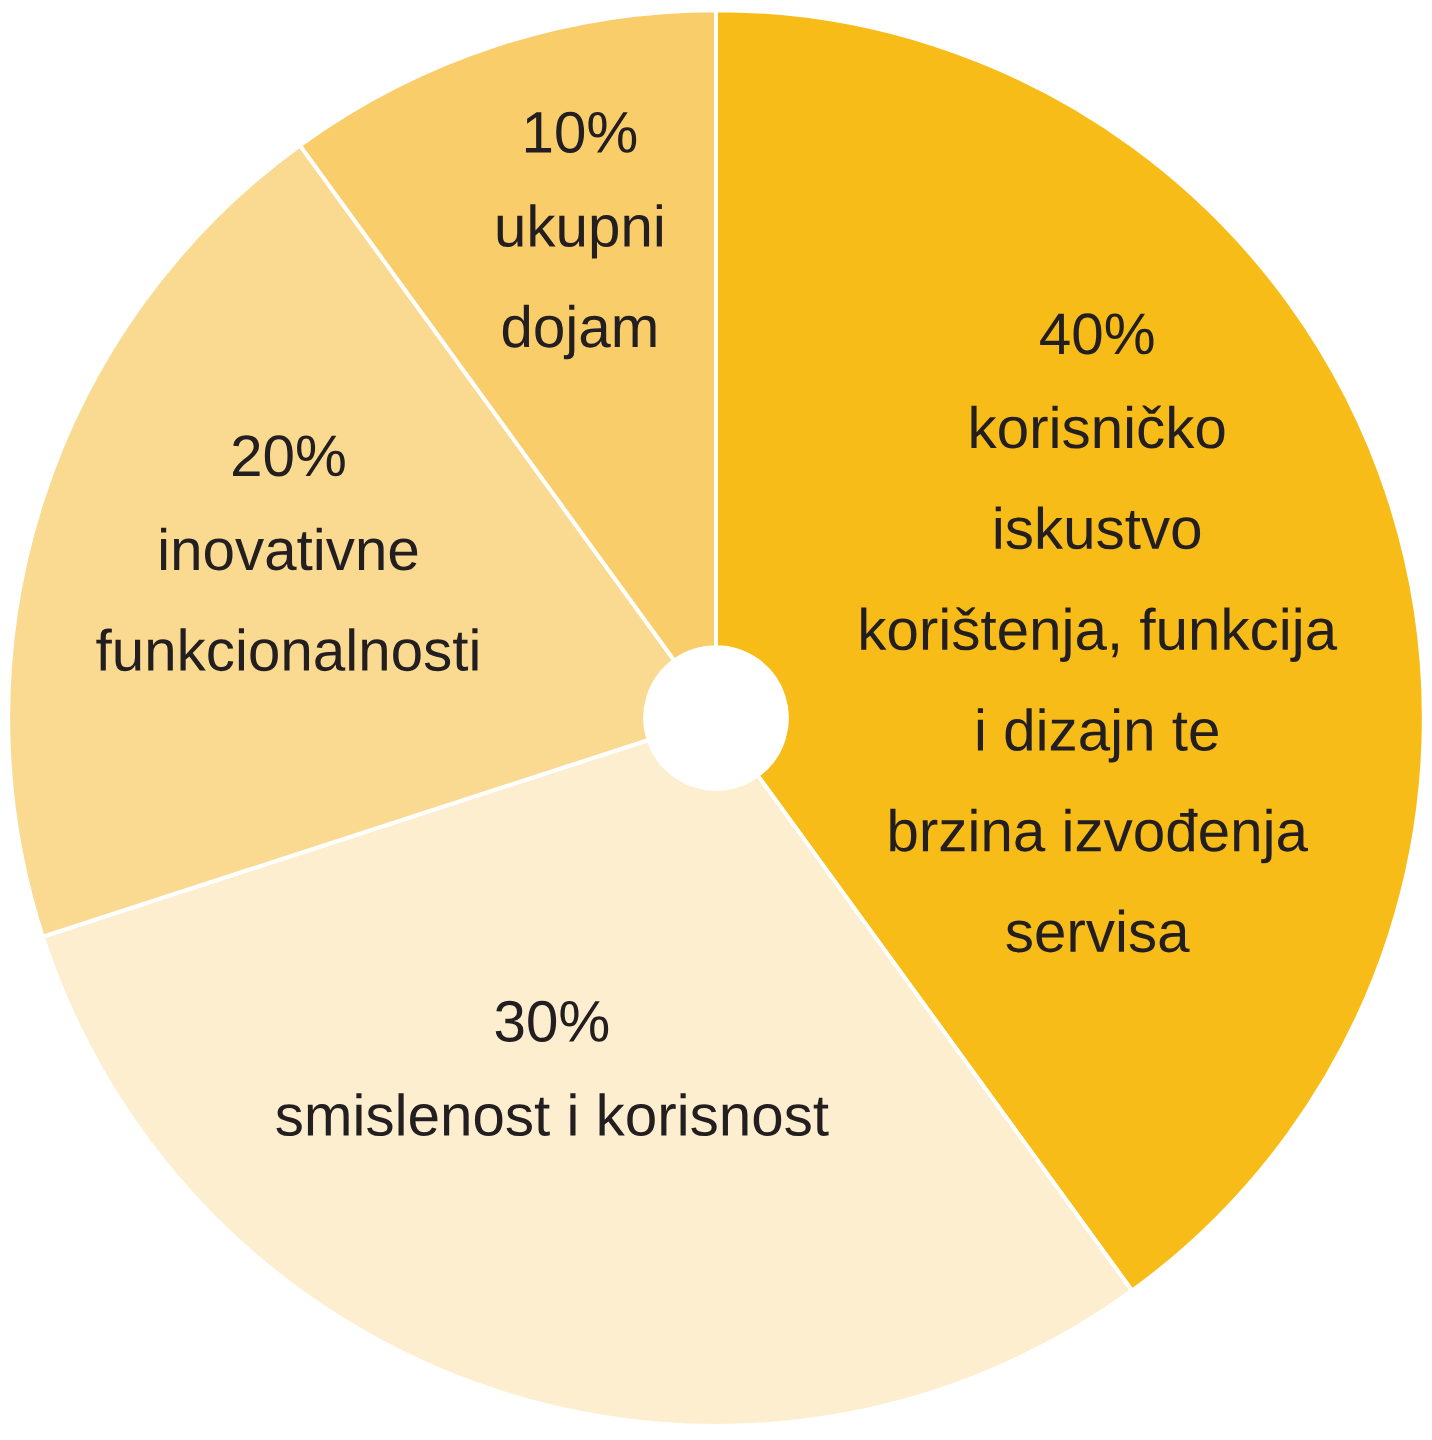  What do you see at coordinates (579, 282) in the screenshot?
I see `slice-label: ukupni dojam` at bounding box center [579, 282].